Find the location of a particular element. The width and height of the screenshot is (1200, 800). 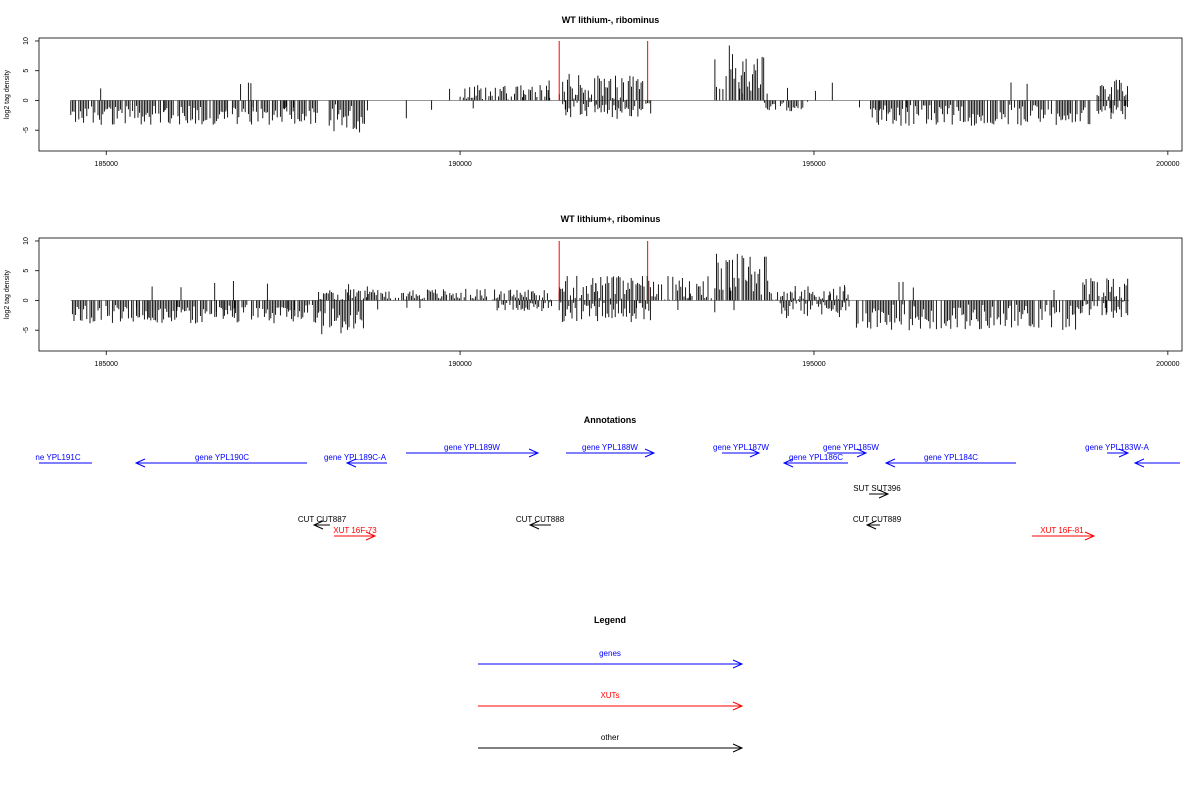

plot-frame is located at coordinates (610, 294).